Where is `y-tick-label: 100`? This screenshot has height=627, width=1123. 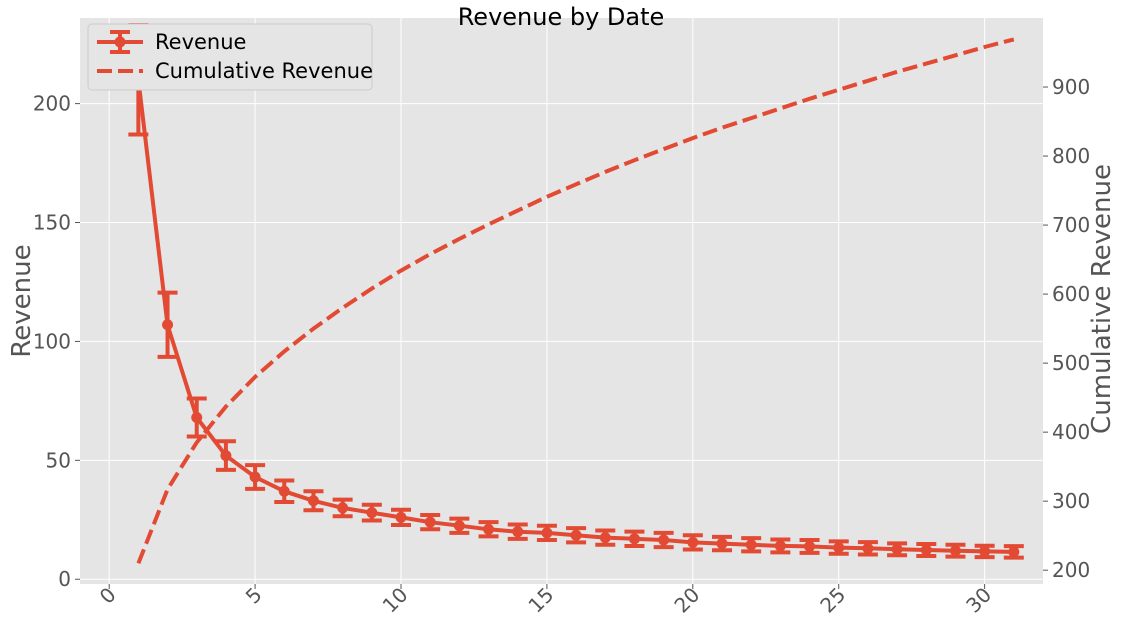 y-tick-label: 100 is located at coordinates (52, 341).